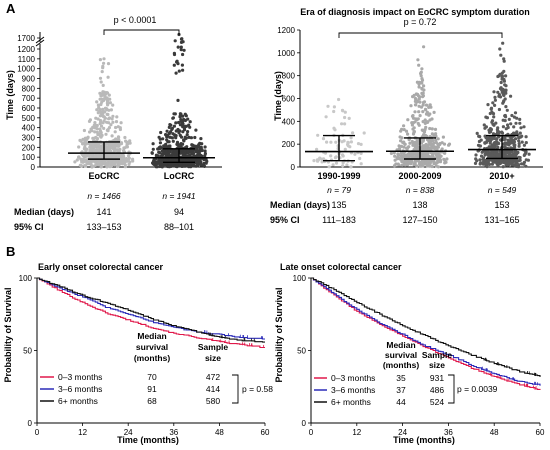 The height and width of the screenshot is (450, 550). Describe the element at coordinates (29, 108) in the screenshot. I see `a-left-y-tick-label: 600` at that location.